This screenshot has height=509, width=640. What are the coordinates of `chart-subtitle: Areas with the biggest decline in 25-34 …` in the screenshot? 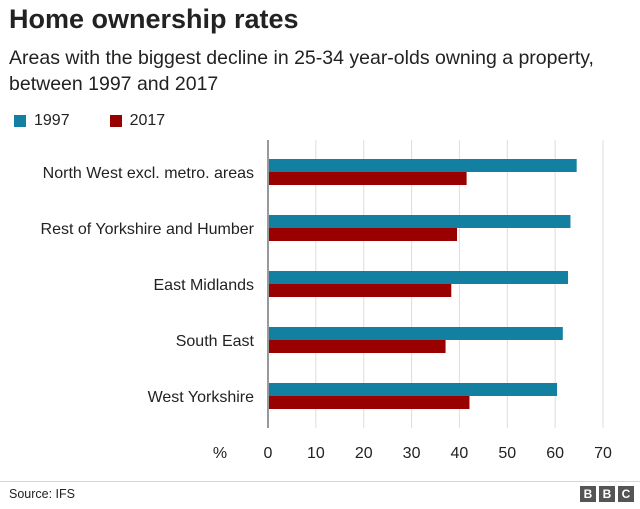 It's located at (301, 71).